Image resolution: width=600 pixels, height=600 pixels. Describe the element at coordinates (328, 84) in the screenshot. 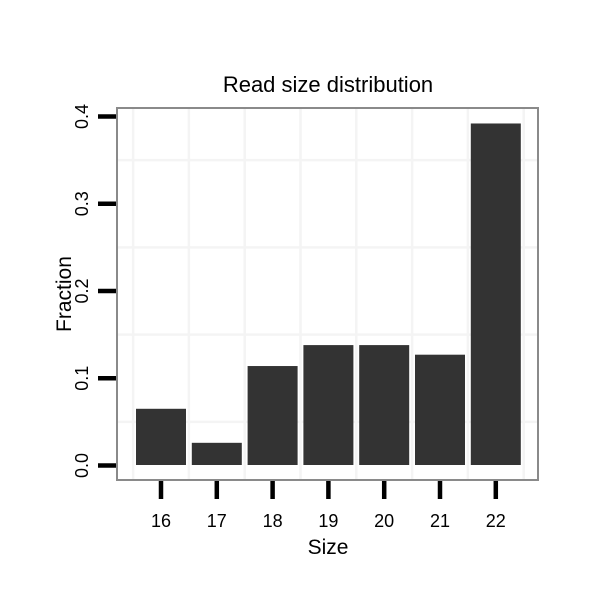

I see `chart-title: Read size distribution` at that location.